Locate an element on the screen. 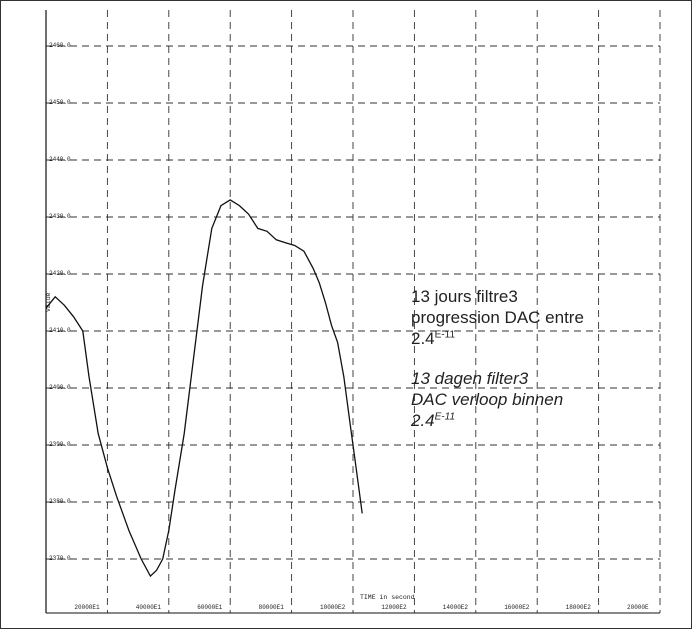  y-tick-label: 2450.0 is located at coordinates (60, 102).